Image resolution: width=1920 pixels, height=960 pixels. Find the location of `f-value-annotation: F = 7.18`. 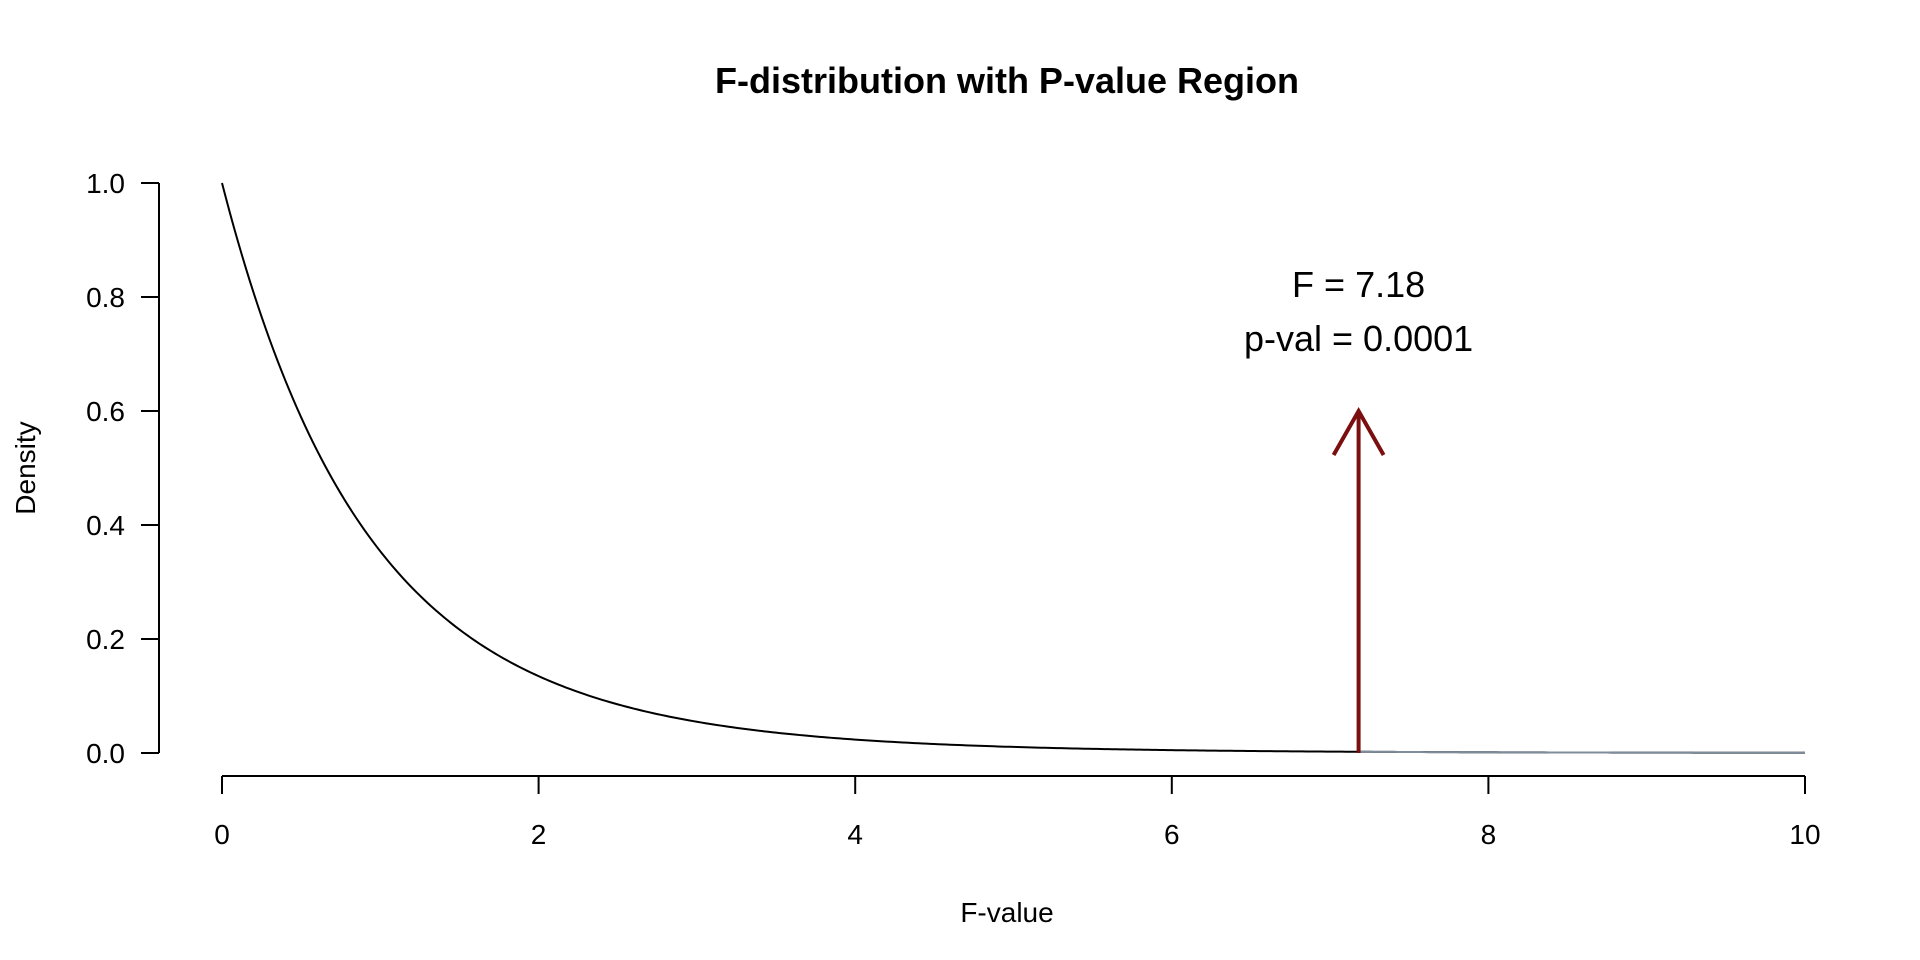

f-value-annotation: F = 7.18 is located at coordinates (1358, 284).